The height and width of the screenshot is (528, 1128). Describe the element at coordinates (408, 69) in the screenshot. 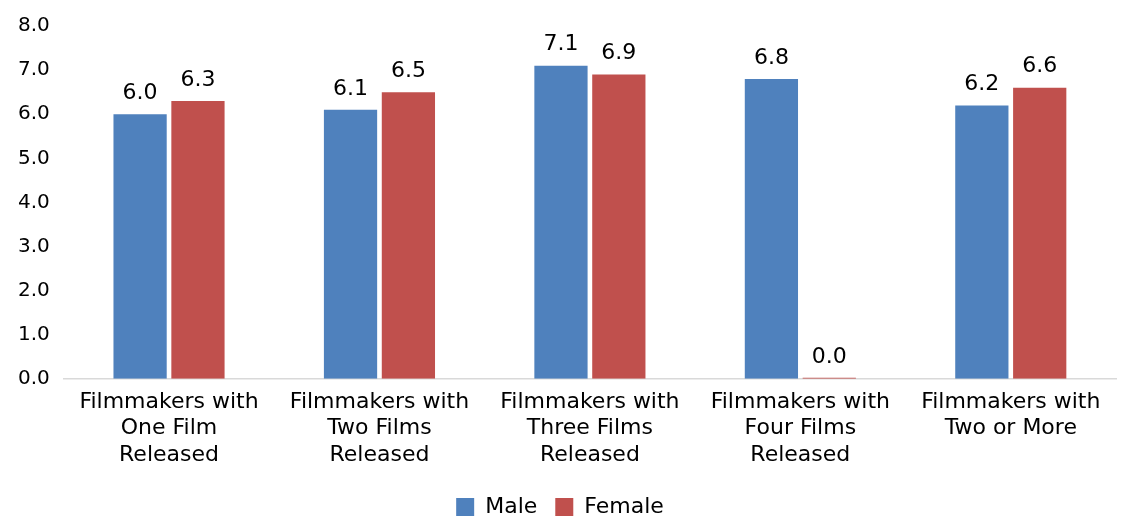

I see `data-label: 6.5` at that location.